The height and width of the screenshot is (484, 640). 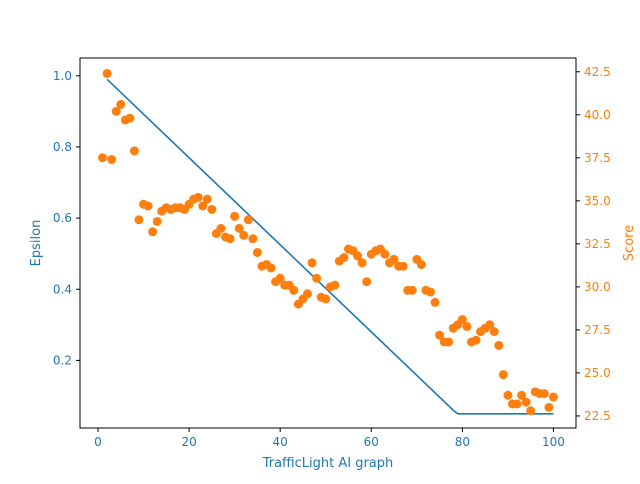 What do you see at coordinates (328, 463) in the screenshot?
I see `x-axis-label: TrafficLight AI graph` at bounding box center [328, 463].